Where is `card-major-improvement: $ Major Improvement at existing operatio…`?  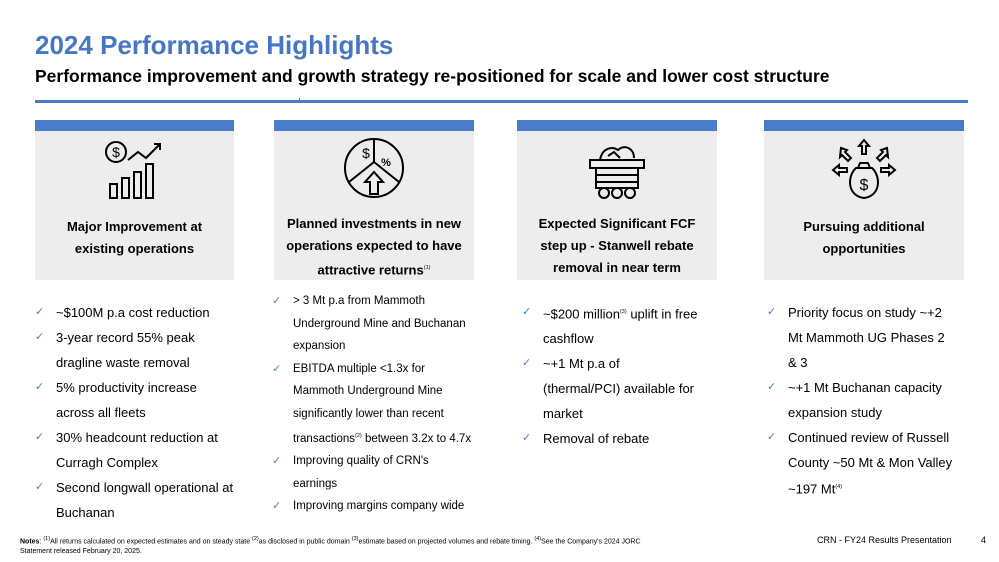 card-major-improvement: $ Major Improvement at existing operatio… is located at coordinates (134, 200).